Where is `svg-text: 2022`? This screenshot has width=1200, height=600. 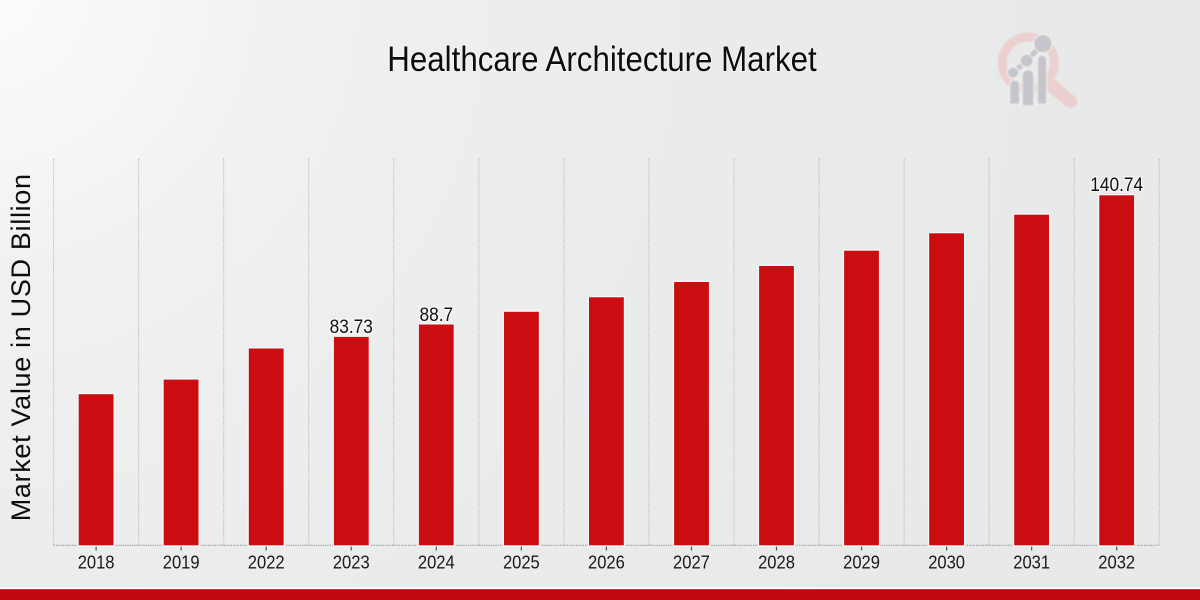
svg-text: 2022 is located at coordinates (266, 561).